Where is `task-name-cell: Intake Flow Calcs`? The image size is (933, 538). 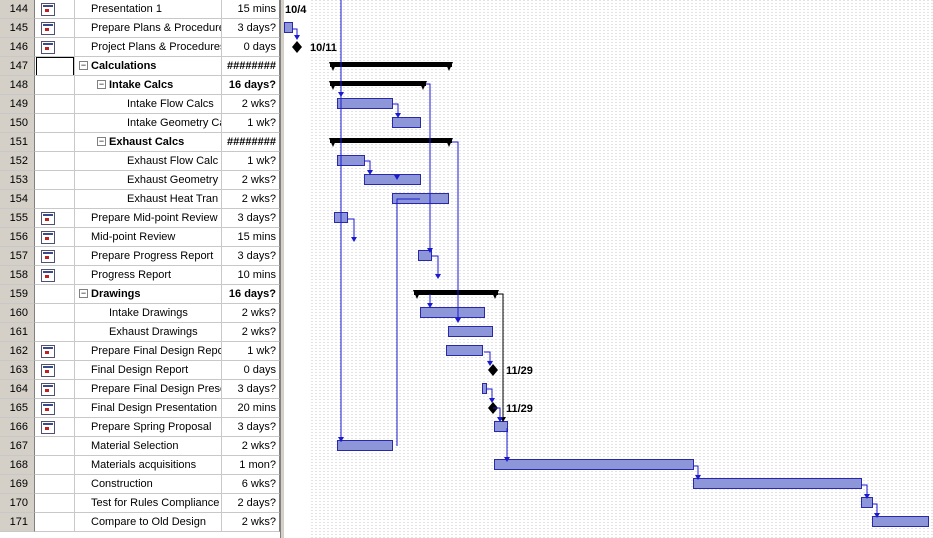 task-name-cell: Intake Flow Calcs is located at coordinates (148, 104).